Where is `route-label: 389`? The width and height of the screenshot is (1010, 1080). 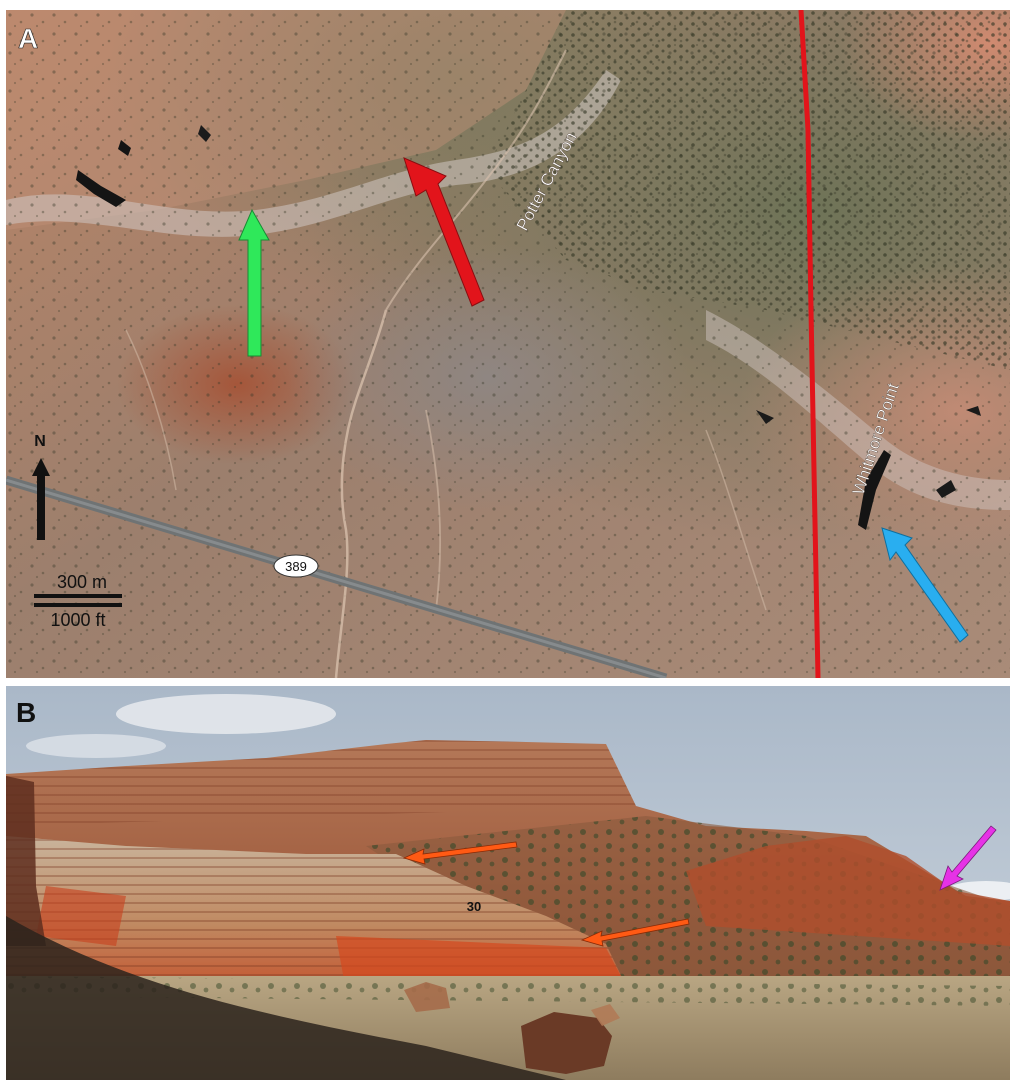 route-label: 389 is located at coordinates (296, 566).